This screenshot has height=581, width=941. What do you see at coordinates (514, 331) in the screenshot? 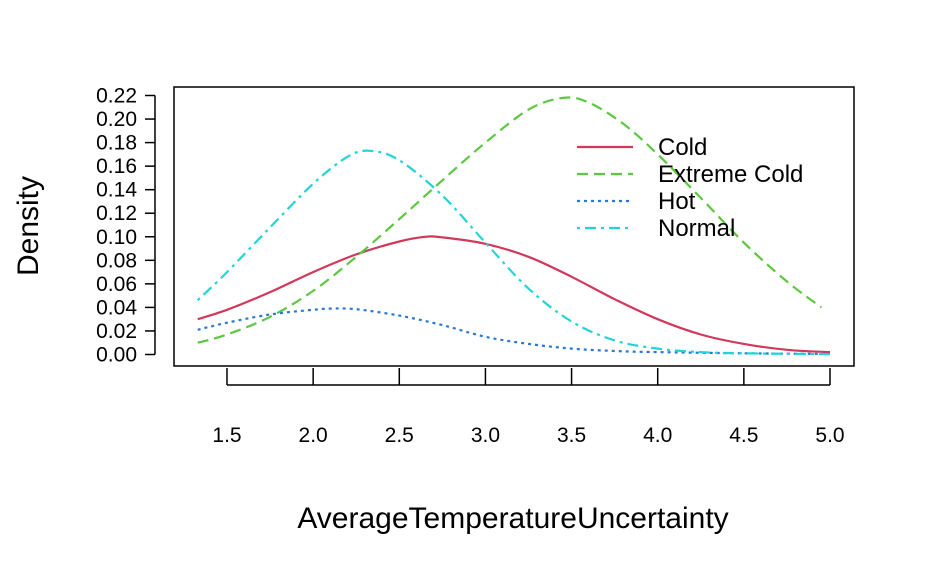
I see `series-line-hot` at bounding box center [514, 331].